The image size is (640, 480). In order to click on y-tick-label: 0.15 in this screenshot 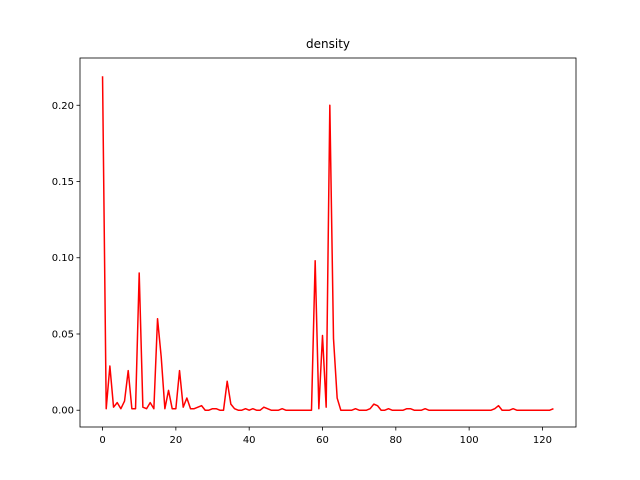, I will do `click(63, 182)`.